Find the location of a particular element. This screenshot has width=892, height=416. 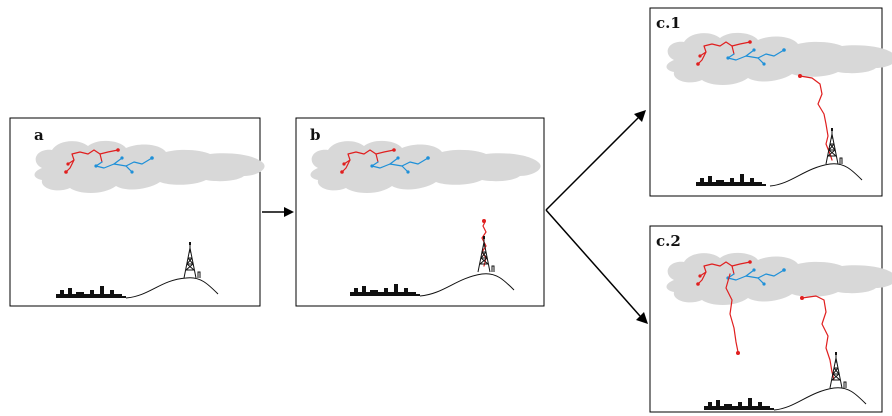

panel-c2-frame is located at coordinates (766, 319).